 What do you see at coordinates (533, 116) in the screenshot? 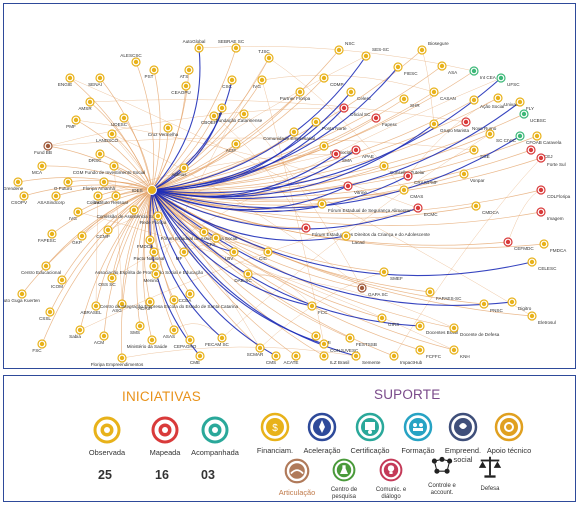
I see `network-node: UCBSC` at bounding box center [533, 116].